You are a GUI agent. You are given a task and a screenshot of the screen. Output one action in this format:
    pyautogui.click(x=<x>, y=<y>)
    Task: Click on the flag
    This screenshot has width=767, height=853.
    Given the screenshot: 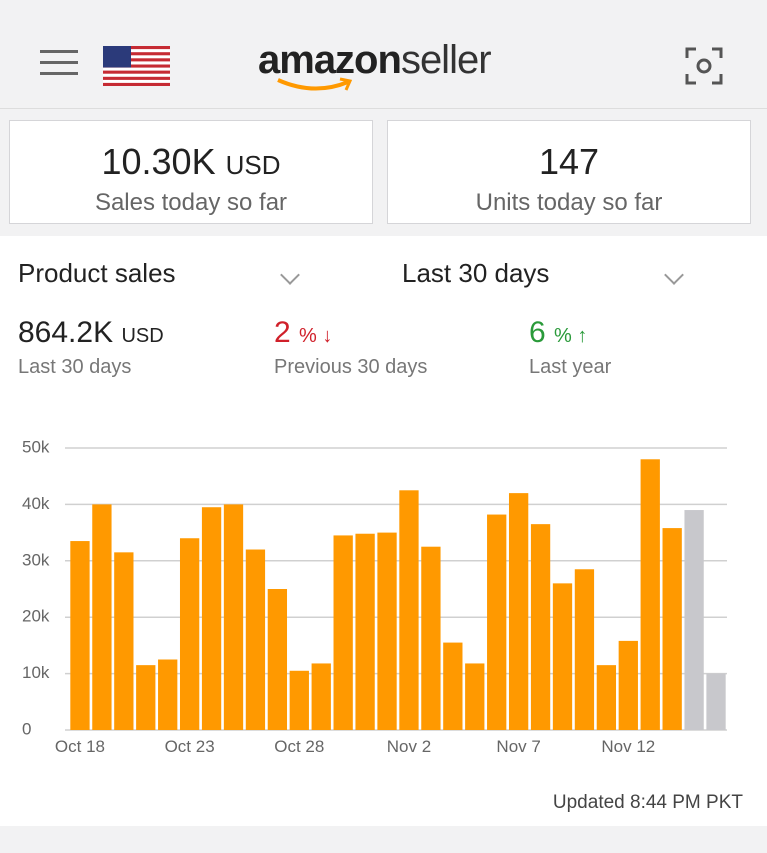 What is the action you would take?
    pyautogui.click(x=136, y=66)
    